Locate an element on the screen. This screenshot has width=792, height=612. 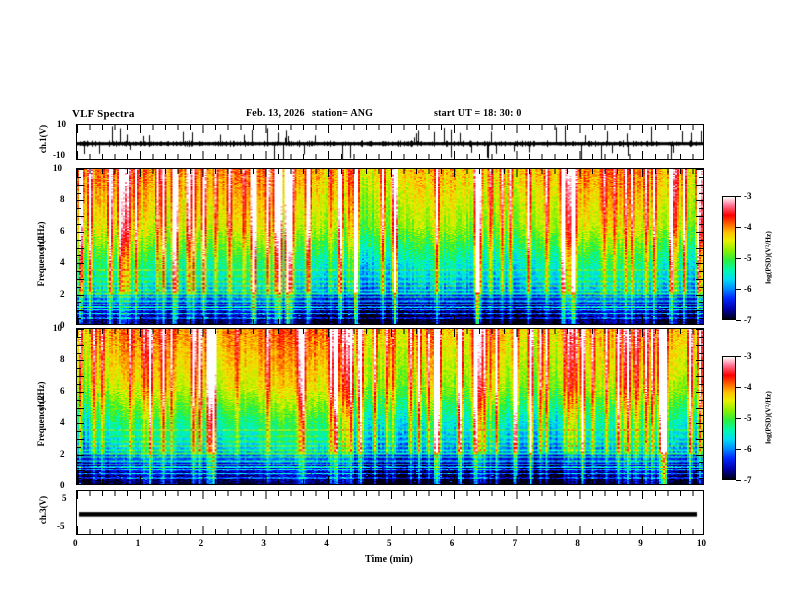
ch3-ts-xticks-bot-major is located at coordinates (390, 530).